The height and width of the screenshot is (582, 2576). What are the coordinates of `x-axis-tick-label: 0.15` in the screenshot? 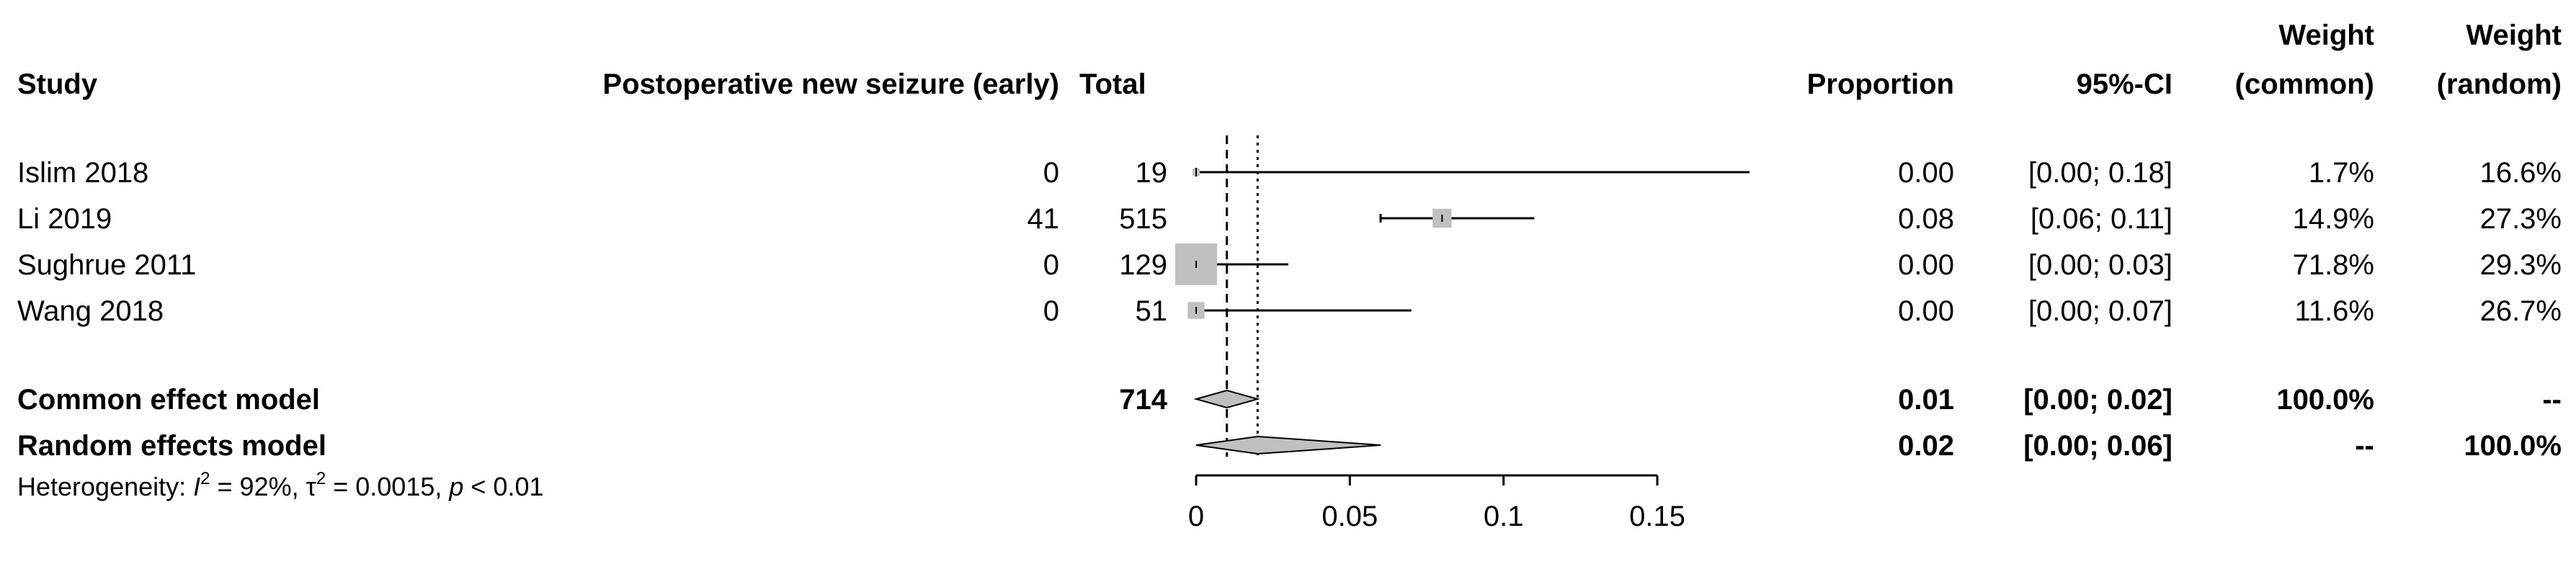 It's located at (1657, 516).